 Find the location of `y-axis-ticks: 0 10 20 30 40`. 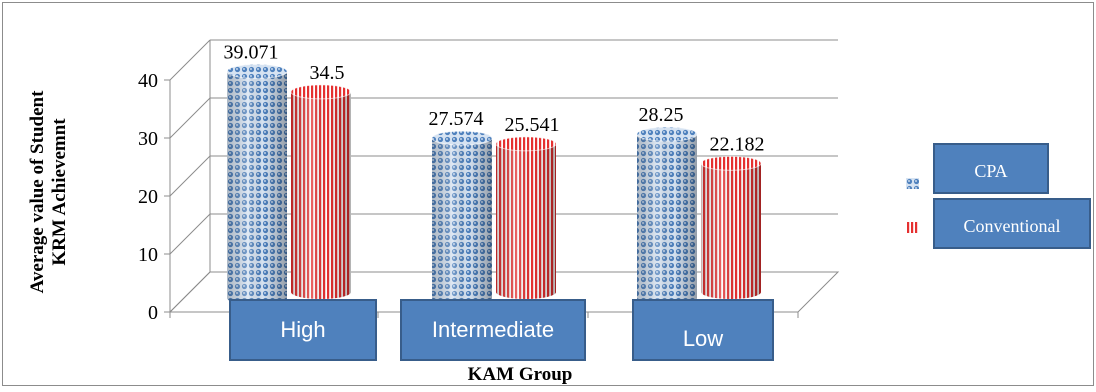

y-axis-ticks: 0 10 20 30 40 is located at coordinates (148, 197).